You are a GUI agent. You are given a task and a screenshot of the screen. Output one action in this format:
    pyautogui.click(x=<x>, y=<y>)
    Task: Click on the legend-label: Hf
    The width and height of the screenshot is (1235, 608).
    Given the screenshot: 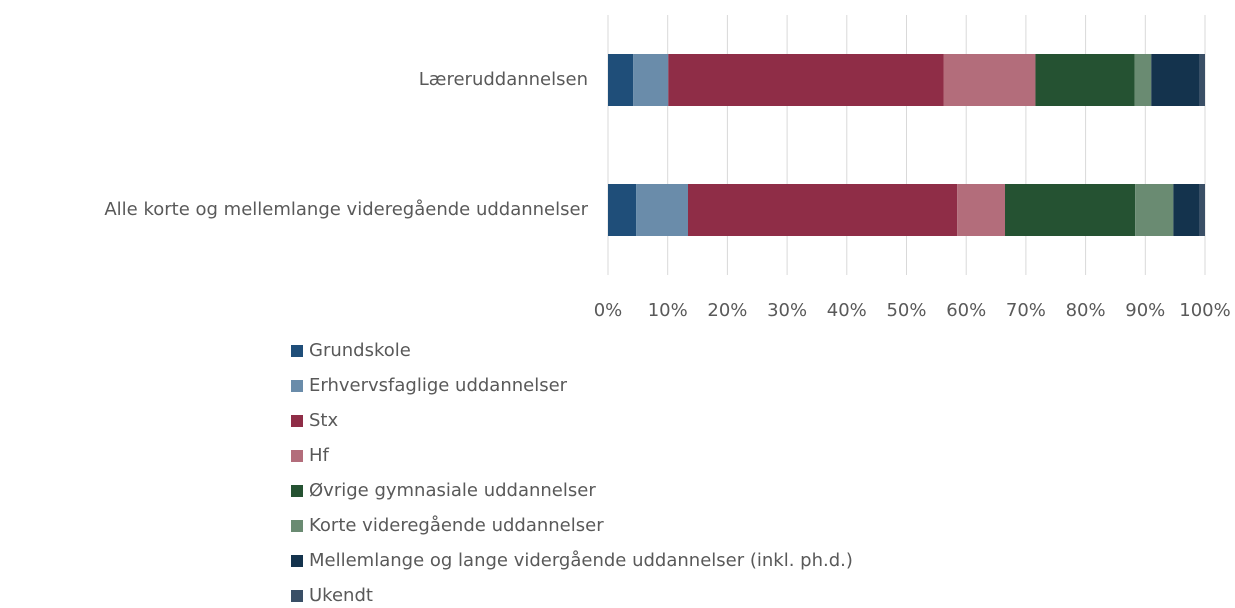 What is the action you would take?
    pyautogui.click(x=319, y=455)
    